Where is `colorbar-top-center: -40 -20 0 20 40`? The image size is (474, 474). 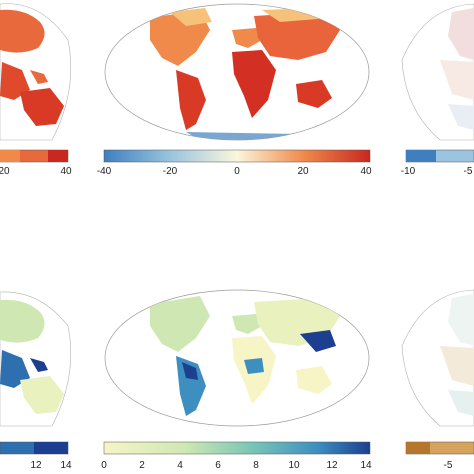
colorbar-top-center: -40 -20 0 20 40 is located at coordinates (234, 163).